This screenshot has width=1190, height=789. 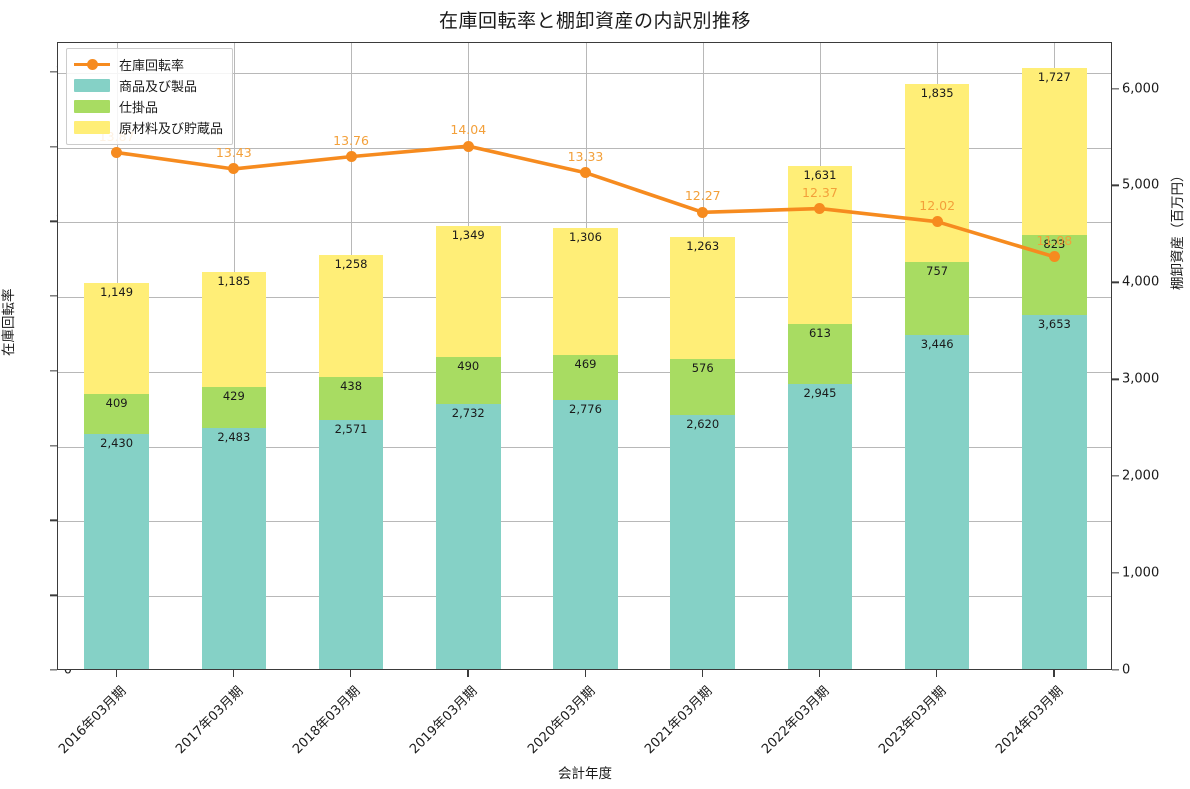 I want to click on x-axis-title: 会計年度, so click(x=585, y=774).